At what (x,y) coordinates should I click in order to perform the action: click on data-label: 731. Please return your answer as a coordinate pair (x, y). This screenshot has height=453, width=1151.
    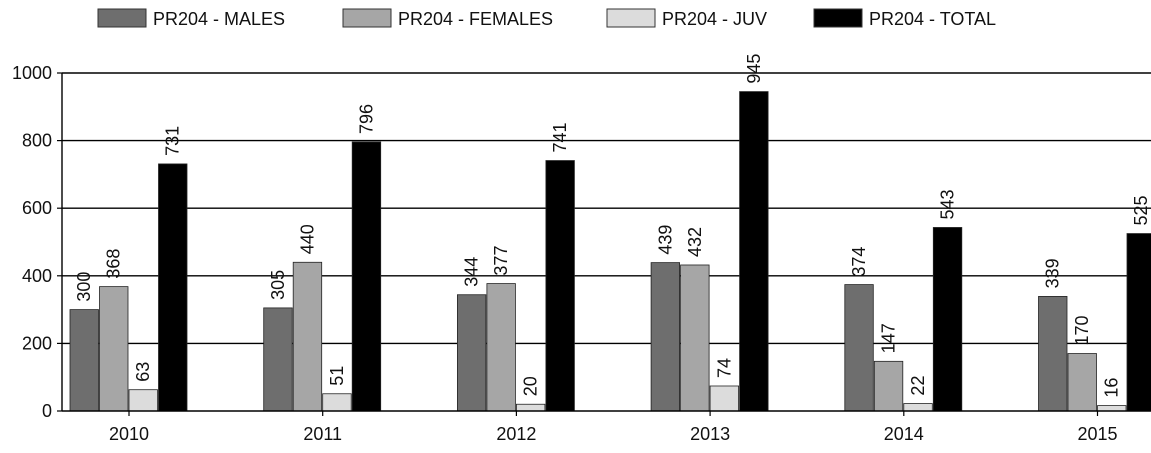
    Looking at the image, I should click on (173, 141).